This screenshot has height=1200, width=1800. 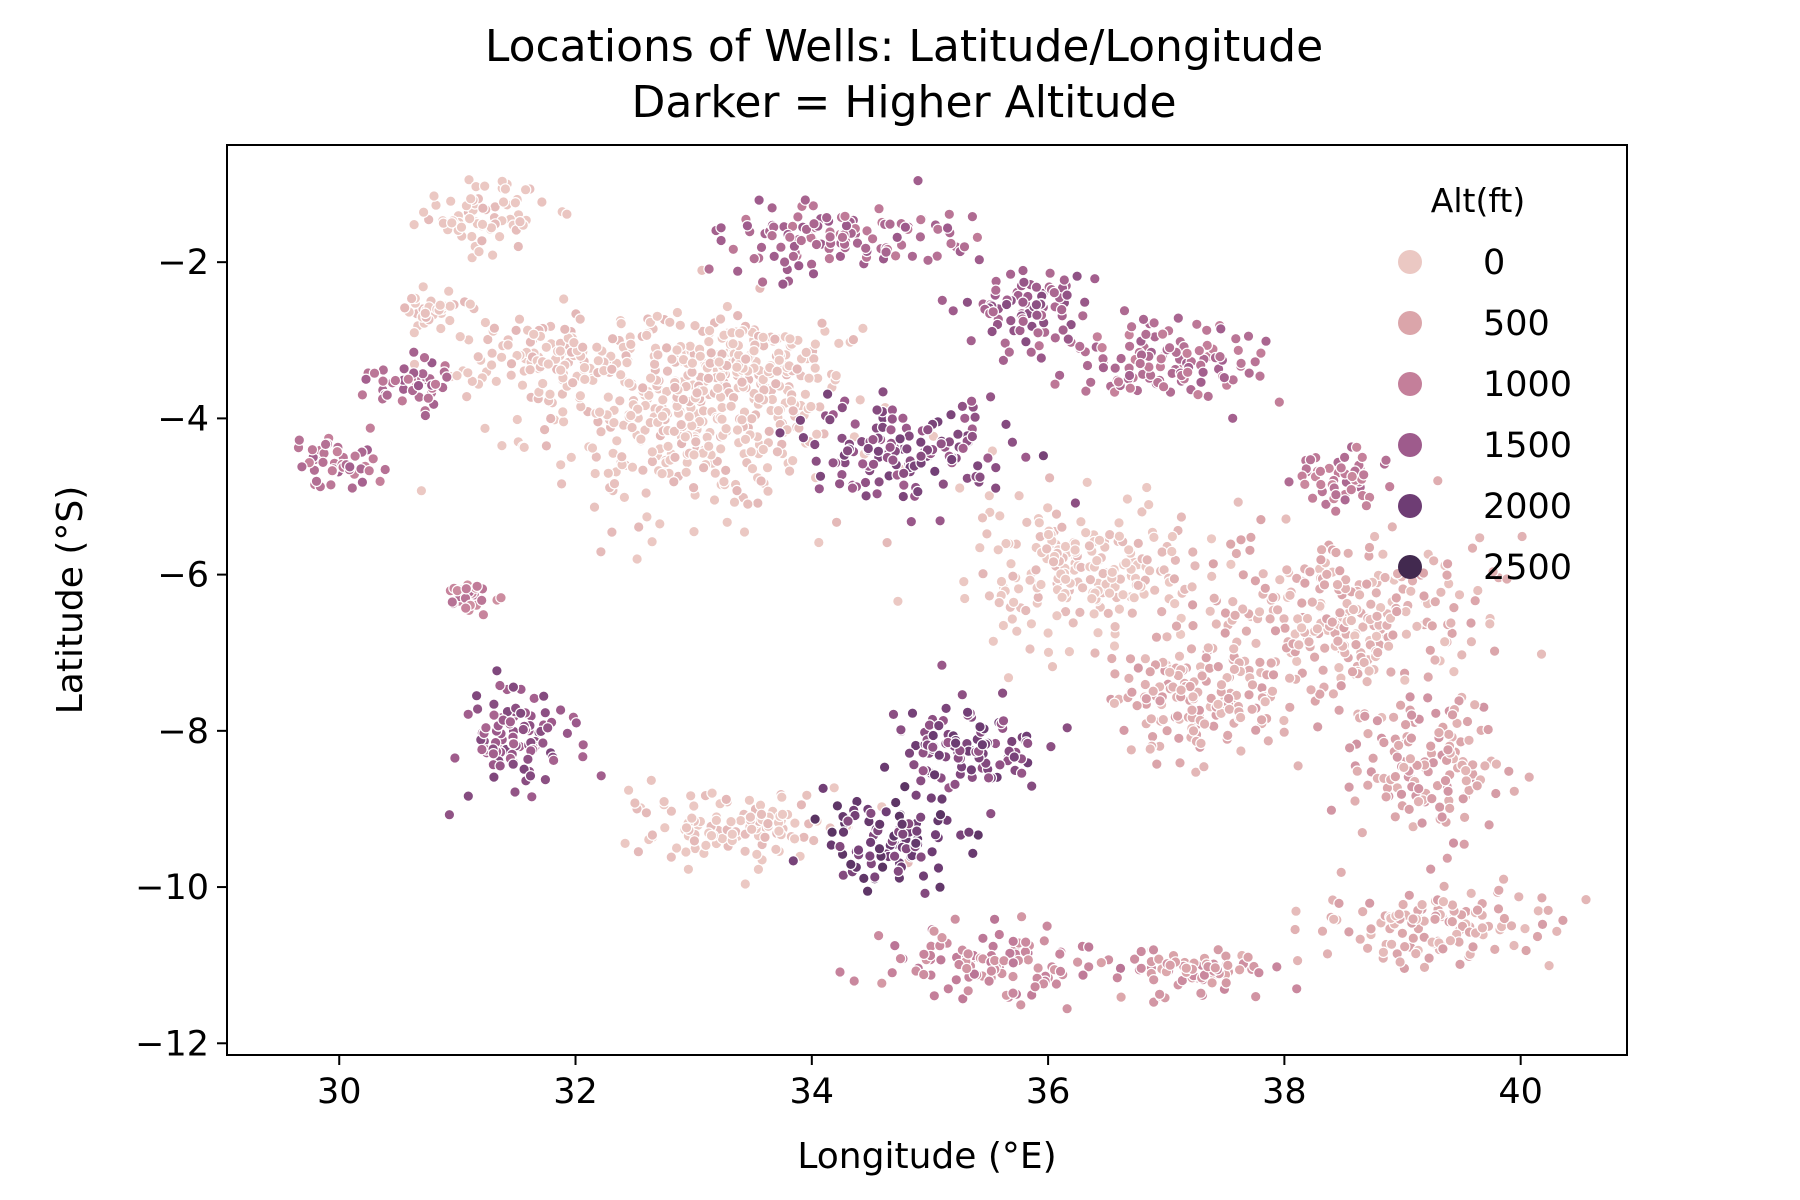 I want to click on legend-label: 2500, so click(x=1527, y=568).